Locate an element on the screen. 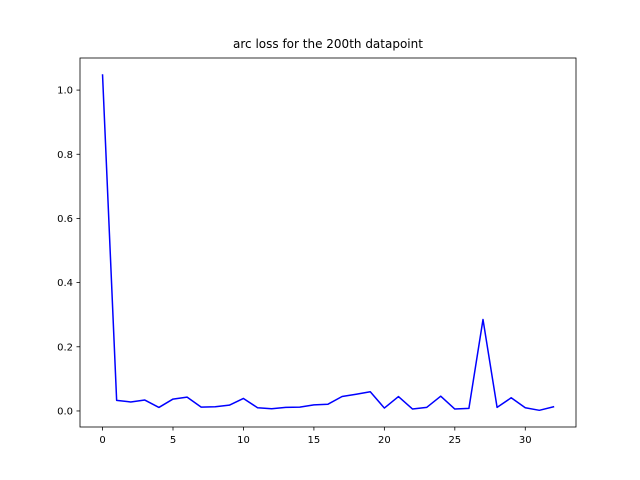 The height and width of the screenshot is (480, 640). x-tick-label: 15 is located at coordinates (314, 440).